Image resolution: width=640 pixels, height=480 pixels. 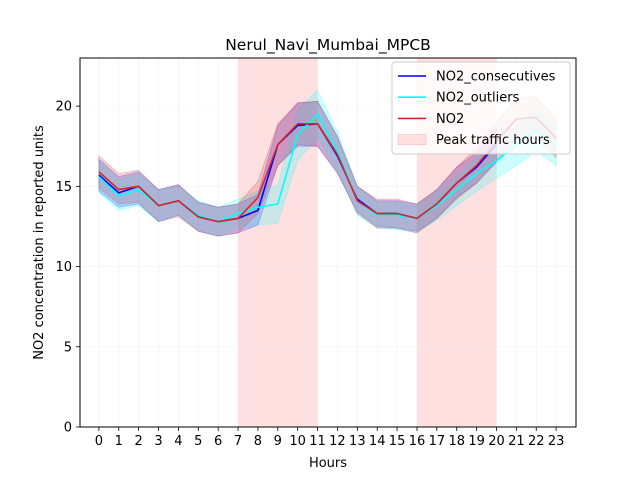 What do you see at coordinates (158, 441) in the screenshot?
I see `x-tick-label: 3` at bounding box center [158, 441].